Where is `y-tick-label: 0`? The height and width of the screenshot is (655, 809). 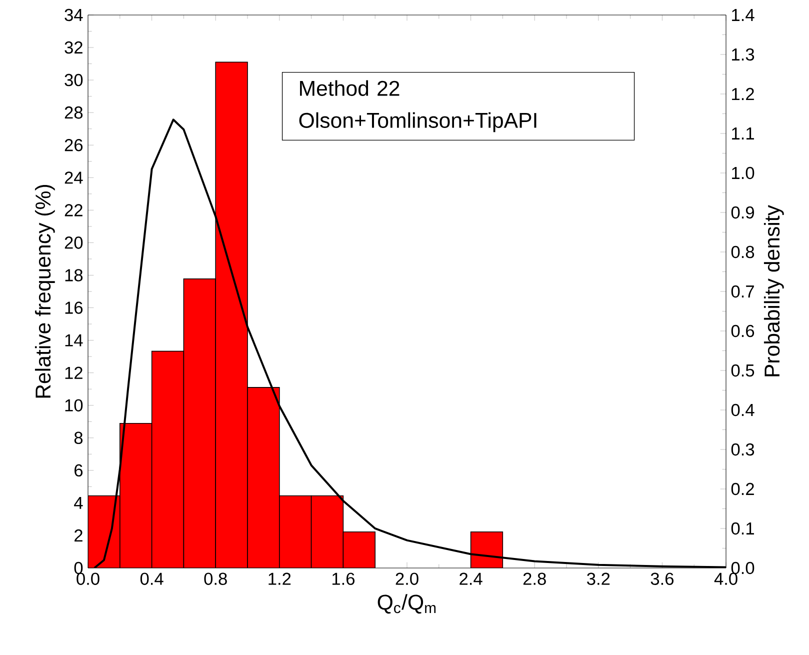
y-tick-label: 0 is located at coordinates (78, 568).